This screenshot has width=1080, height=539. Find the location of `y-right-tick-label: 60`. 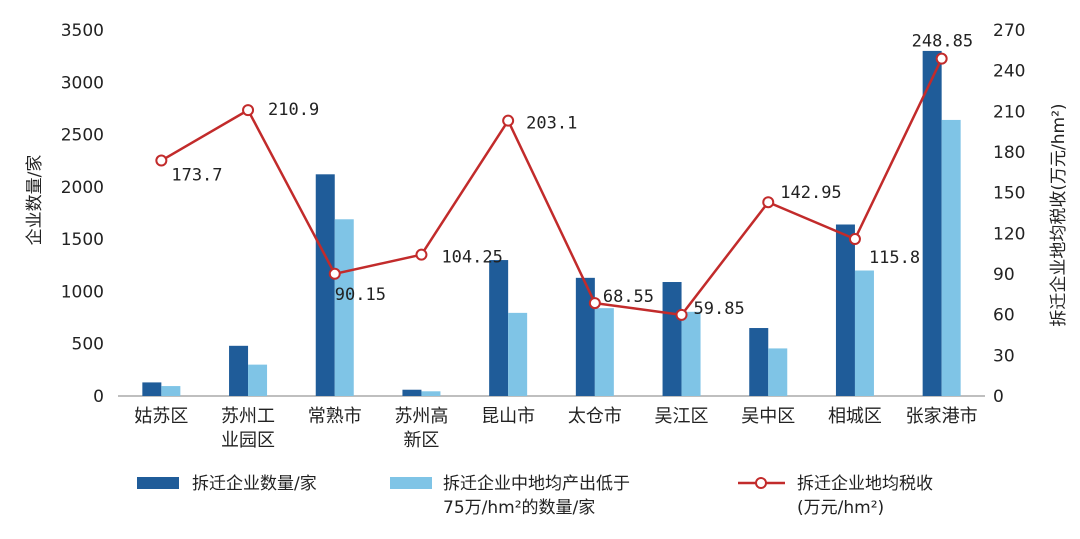

y-right-tick-label: 60 is located at coordinates (1004, 316).